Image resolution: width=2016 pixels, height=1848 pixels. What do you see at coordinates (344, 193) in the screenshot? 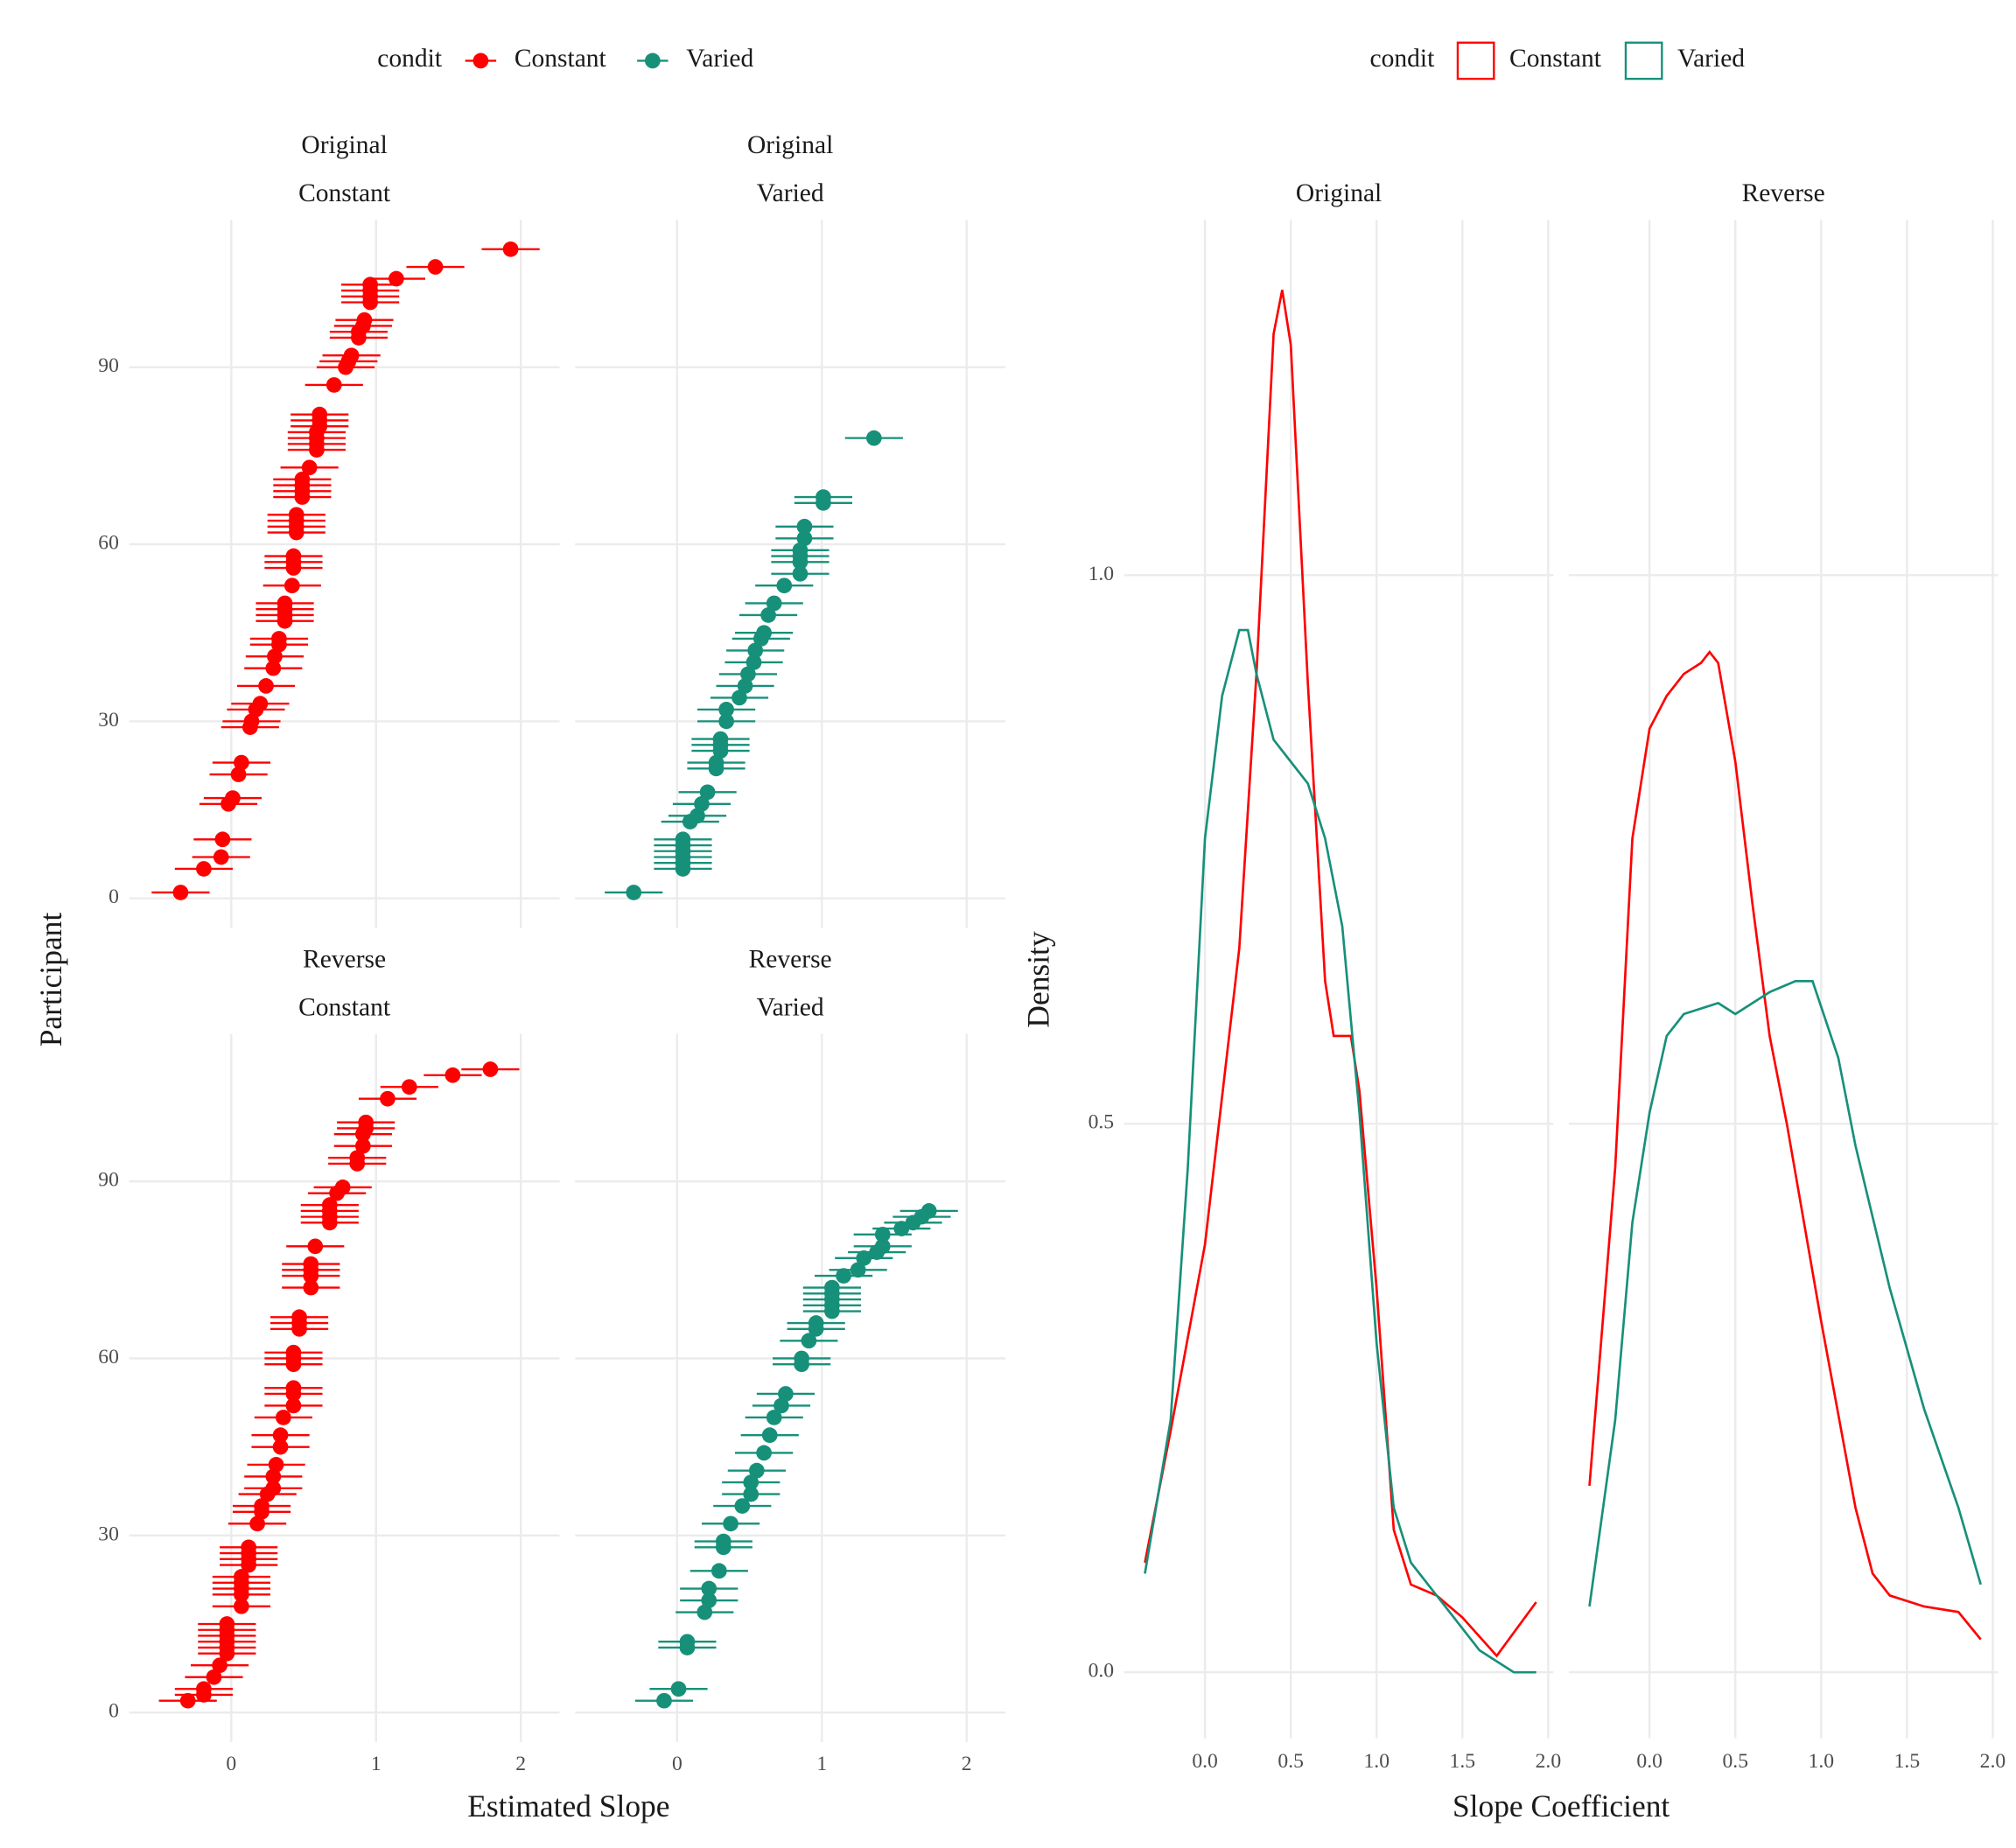
I see `strip-label: Constant` at bounding box center [344, 193].